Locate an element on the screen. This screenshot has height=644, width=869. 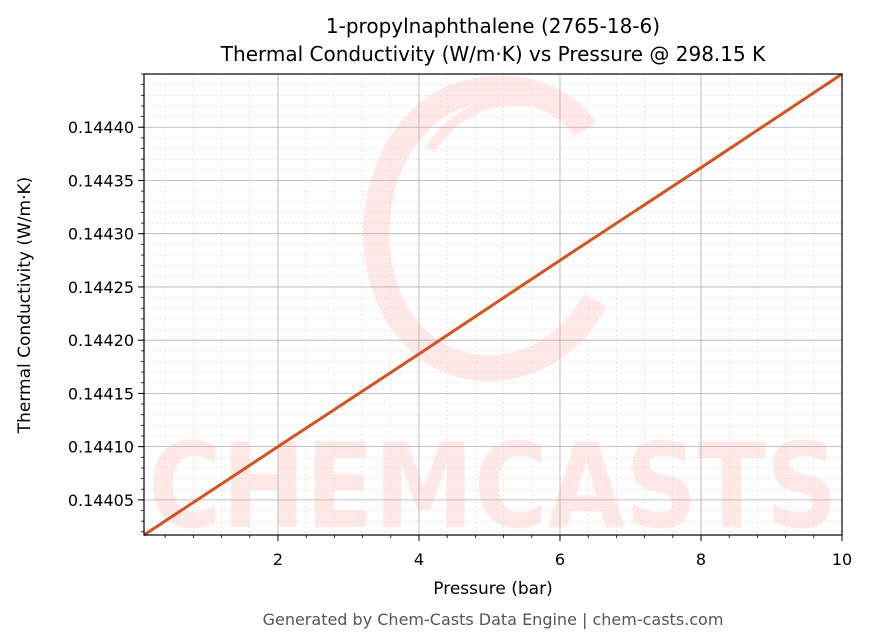
x-axis-label: Pressure (bar) is located at coordinates (492, 589).